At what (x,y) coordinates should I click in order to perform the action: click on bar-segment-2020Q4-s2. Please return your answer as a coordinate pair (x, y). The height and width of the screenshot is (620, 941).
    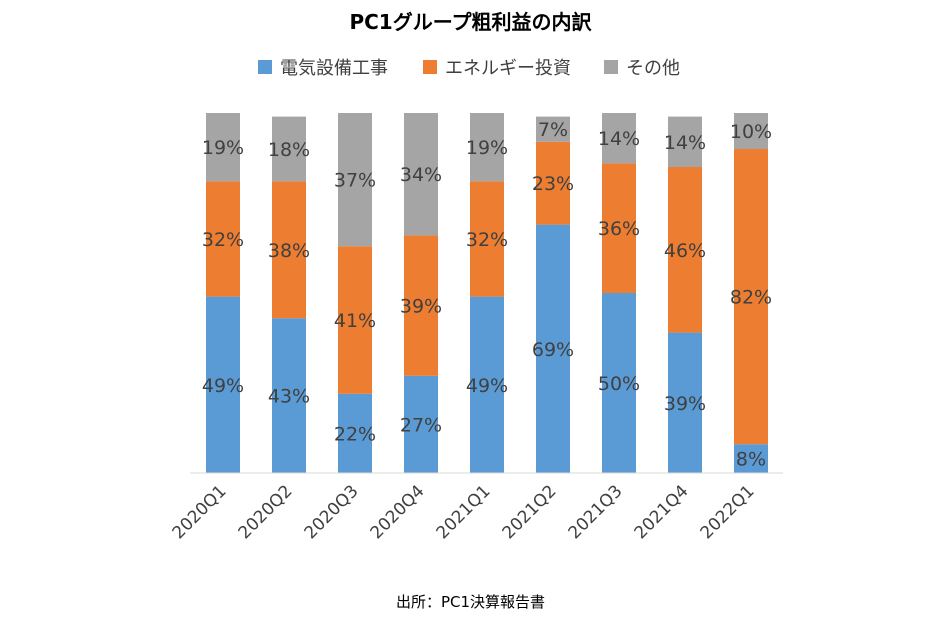
    Looking at the image, I should click on (421, 174).